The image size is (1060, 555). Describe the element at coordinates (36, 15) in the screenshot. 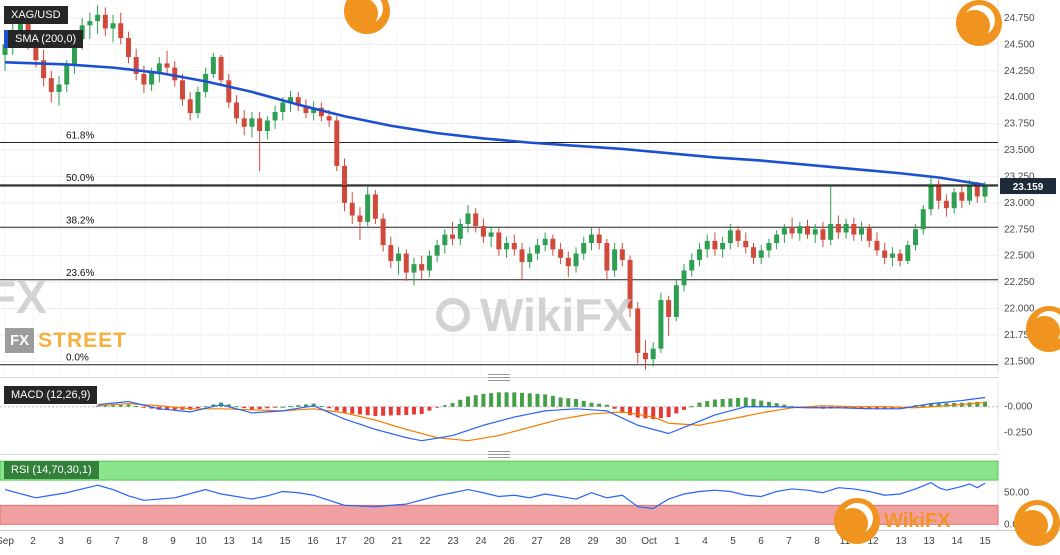

I see `symbol-badge: XAG/USD` at that location.